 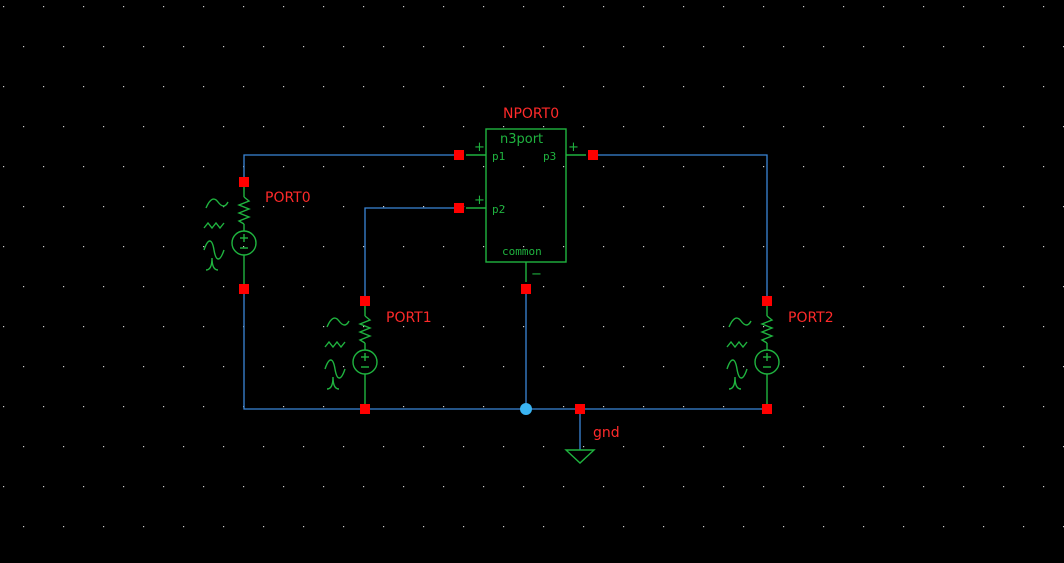 What do you see at coordinates (526, 409) in the screenshot?
I see `junction-dot` at bounding box center [526, 409].